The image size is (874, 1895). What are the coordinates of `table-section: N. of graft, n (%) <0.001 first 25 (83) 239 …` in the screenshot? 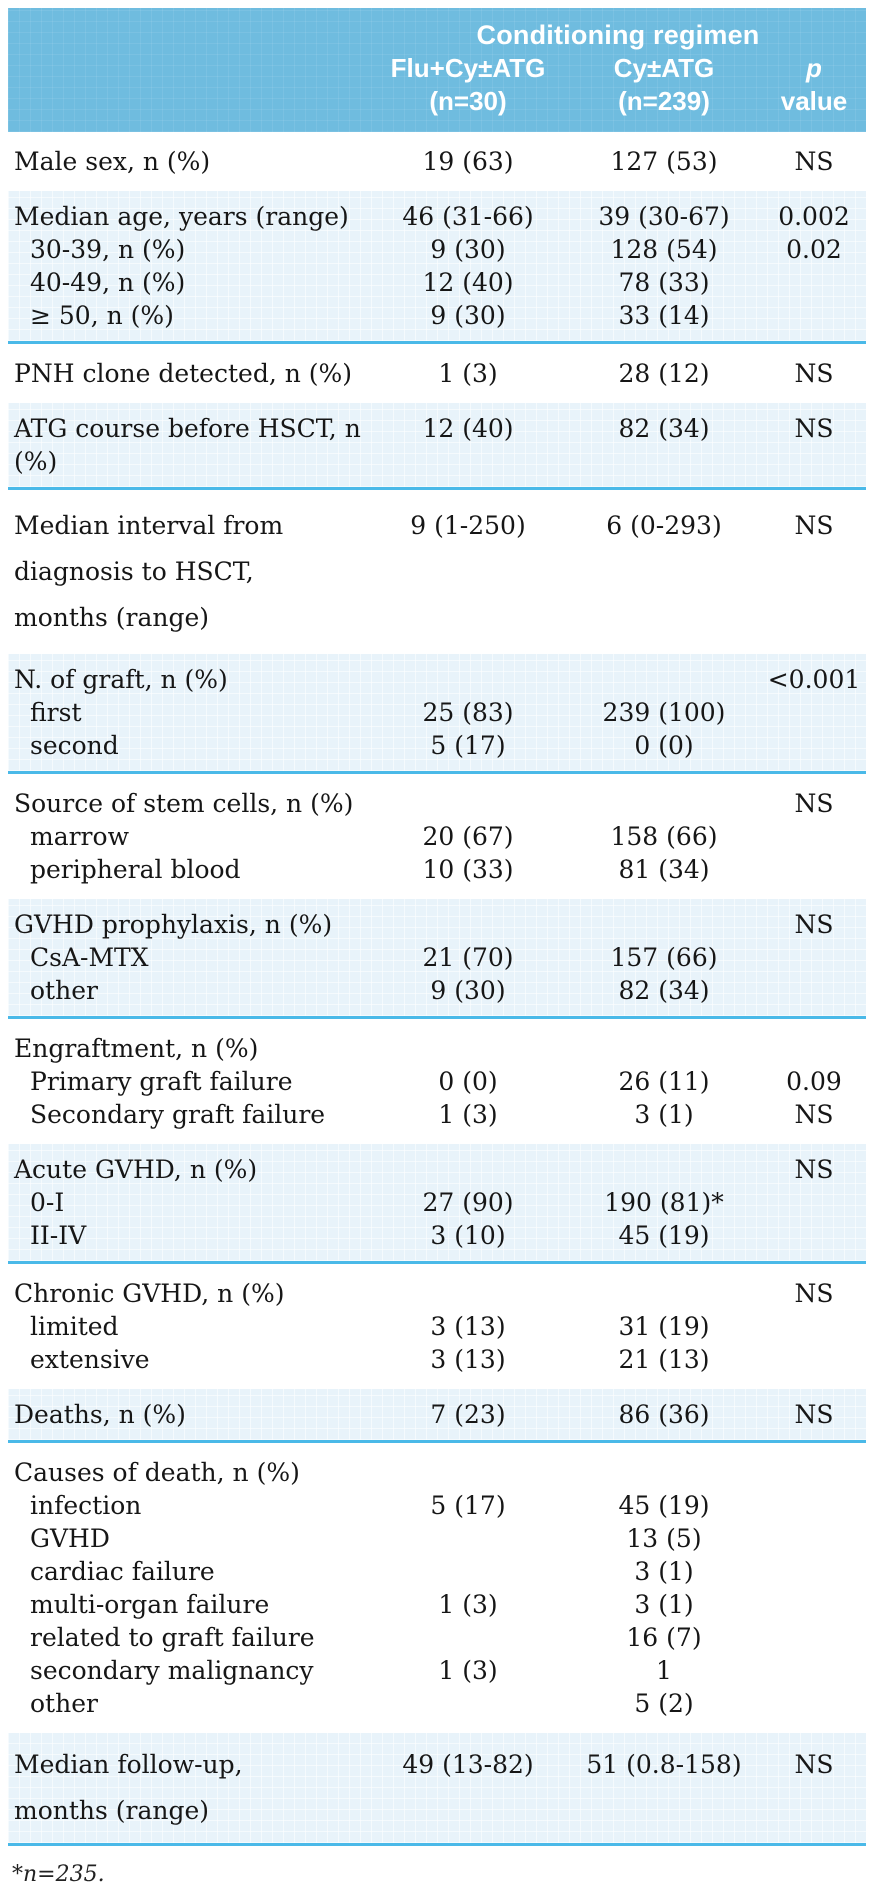 It's located at (437, 714).